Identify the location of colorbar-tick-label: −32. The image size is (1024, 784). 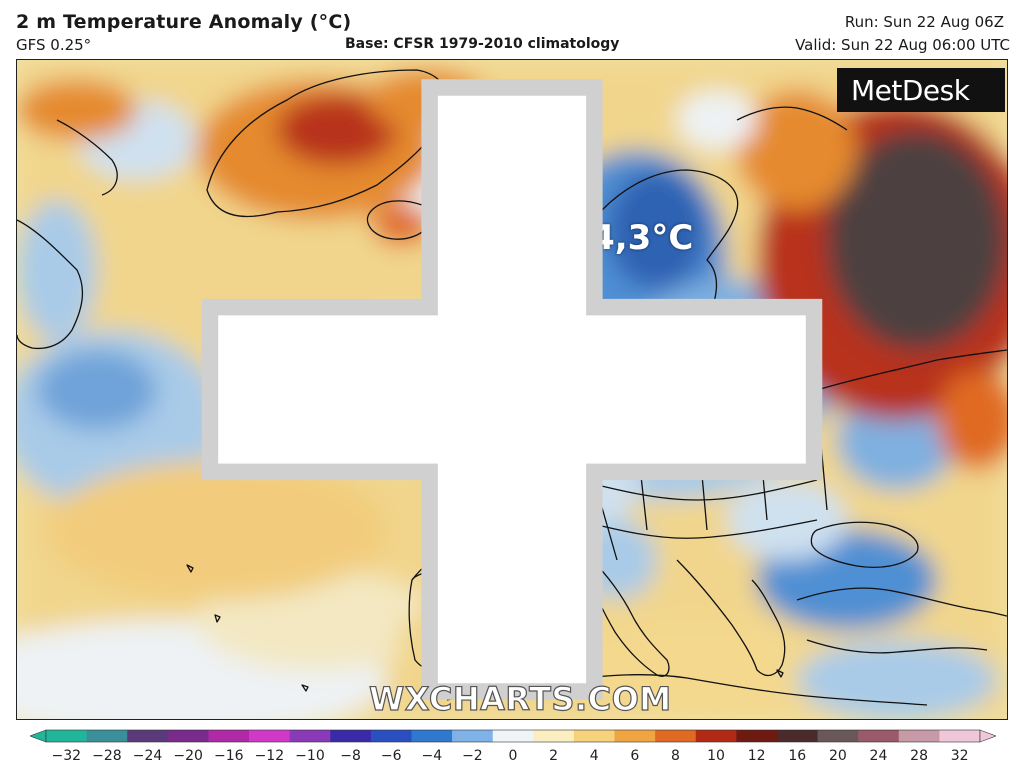
(66, 756).